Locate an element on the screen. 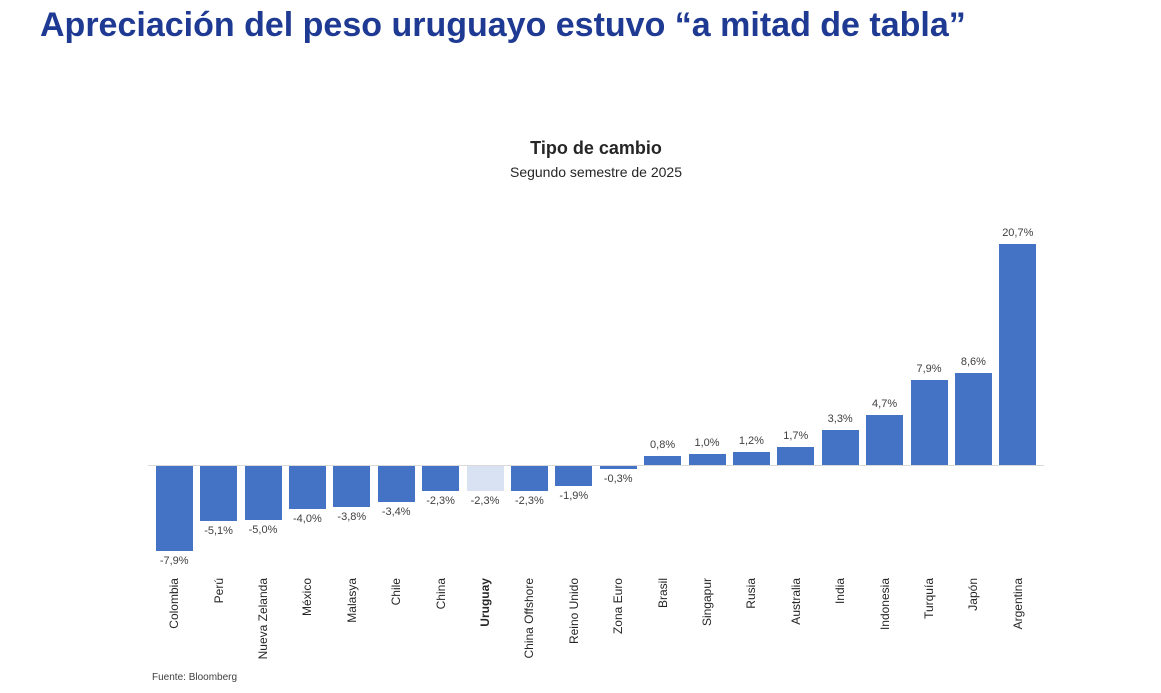 Image resolution: width=1161 pixels, height=693 pixels. category-label: Colombia is located at coordinates (174, 603).